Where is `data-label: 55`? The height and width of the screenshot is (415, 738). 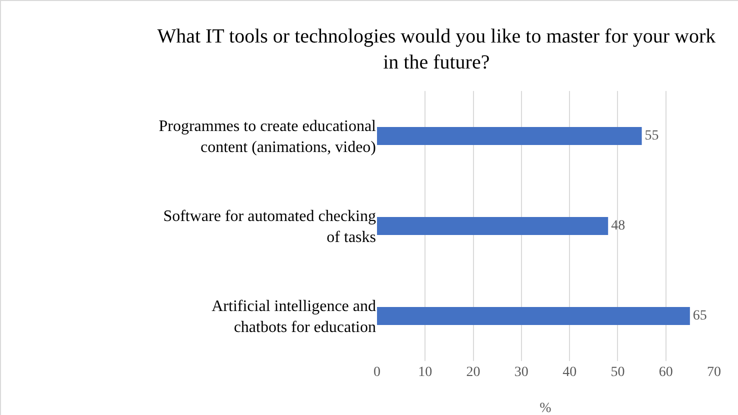 data-label: 55 is located at coordinates (651, 136).